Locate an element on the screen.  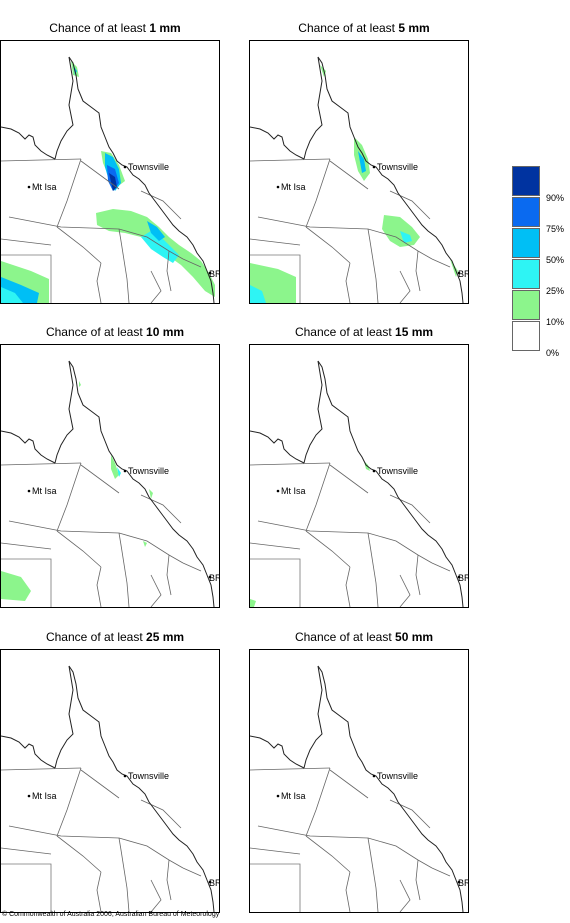
queensland-map-1mm: Townsville Mt Isa BRIS is located at coordinates (110, 179).